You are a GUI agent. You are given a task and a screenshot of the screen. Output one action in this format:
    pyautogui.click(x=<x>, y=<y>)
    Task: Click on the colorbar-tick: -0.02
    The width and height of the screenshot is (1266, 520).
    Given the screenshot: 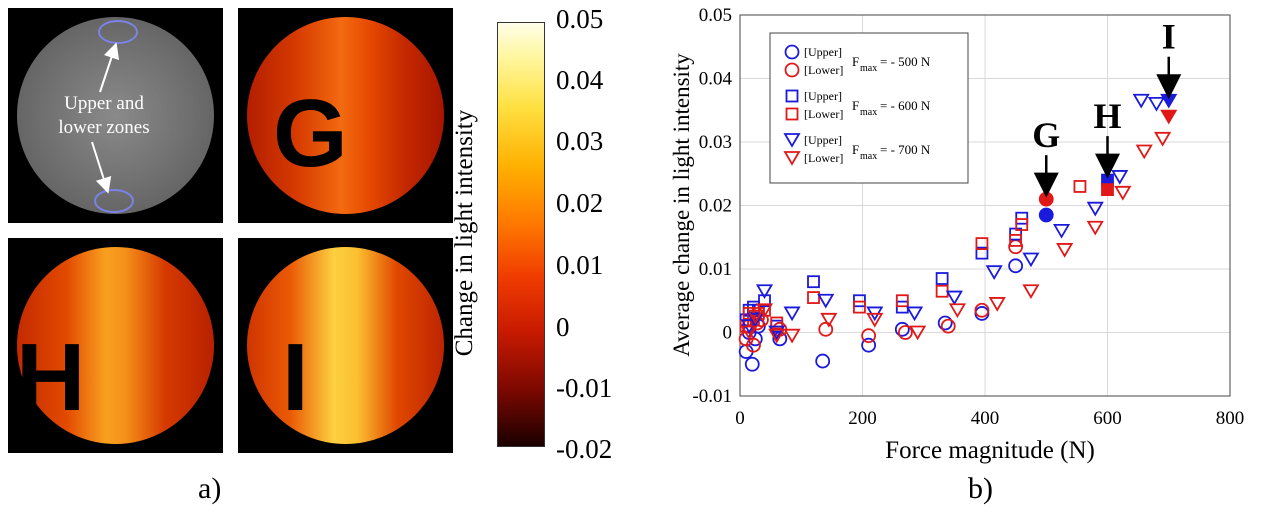 What is the action you would take?
    pyautogui.click(x=584, y=449)
    